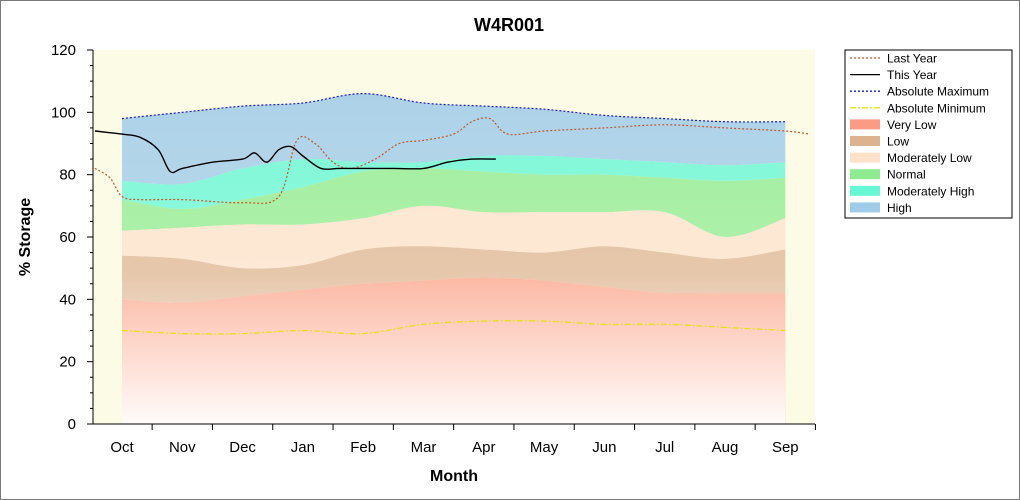 This screenshot has width=1020, height=500. Describe the element at coordinates (509, 25) in the screenshot. I see `chart-title: W4R001` at that location.